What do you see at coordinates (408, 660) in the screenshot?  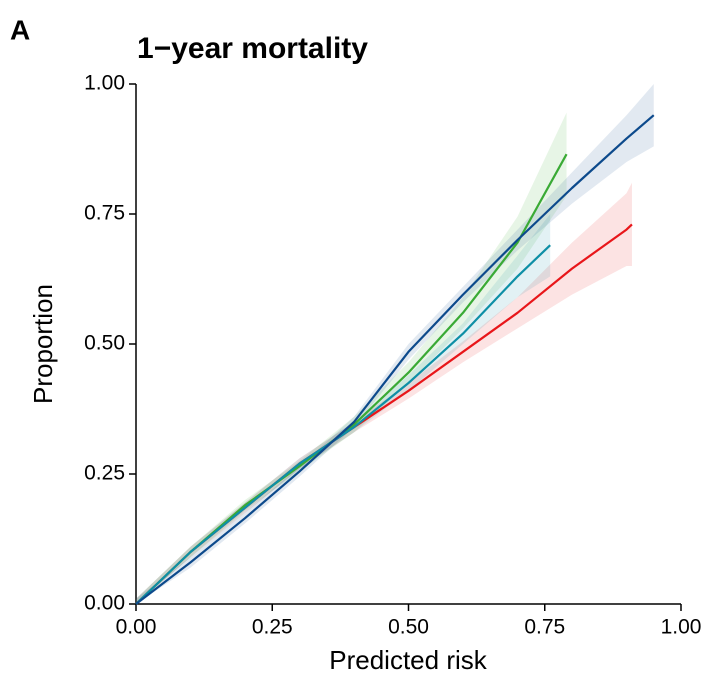 I see `x-axis-label: Predicted risk` at bounding box center [408, 660].